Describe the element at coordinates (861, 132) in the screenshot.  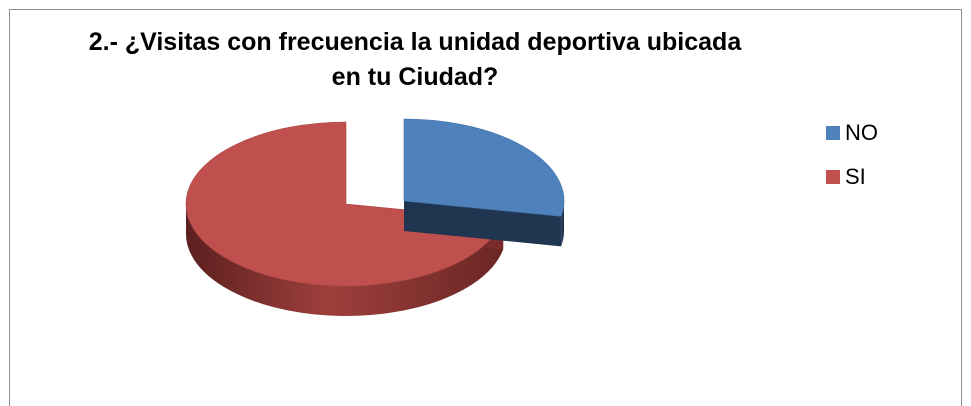
I see `legend-label-no: NO` at that location.